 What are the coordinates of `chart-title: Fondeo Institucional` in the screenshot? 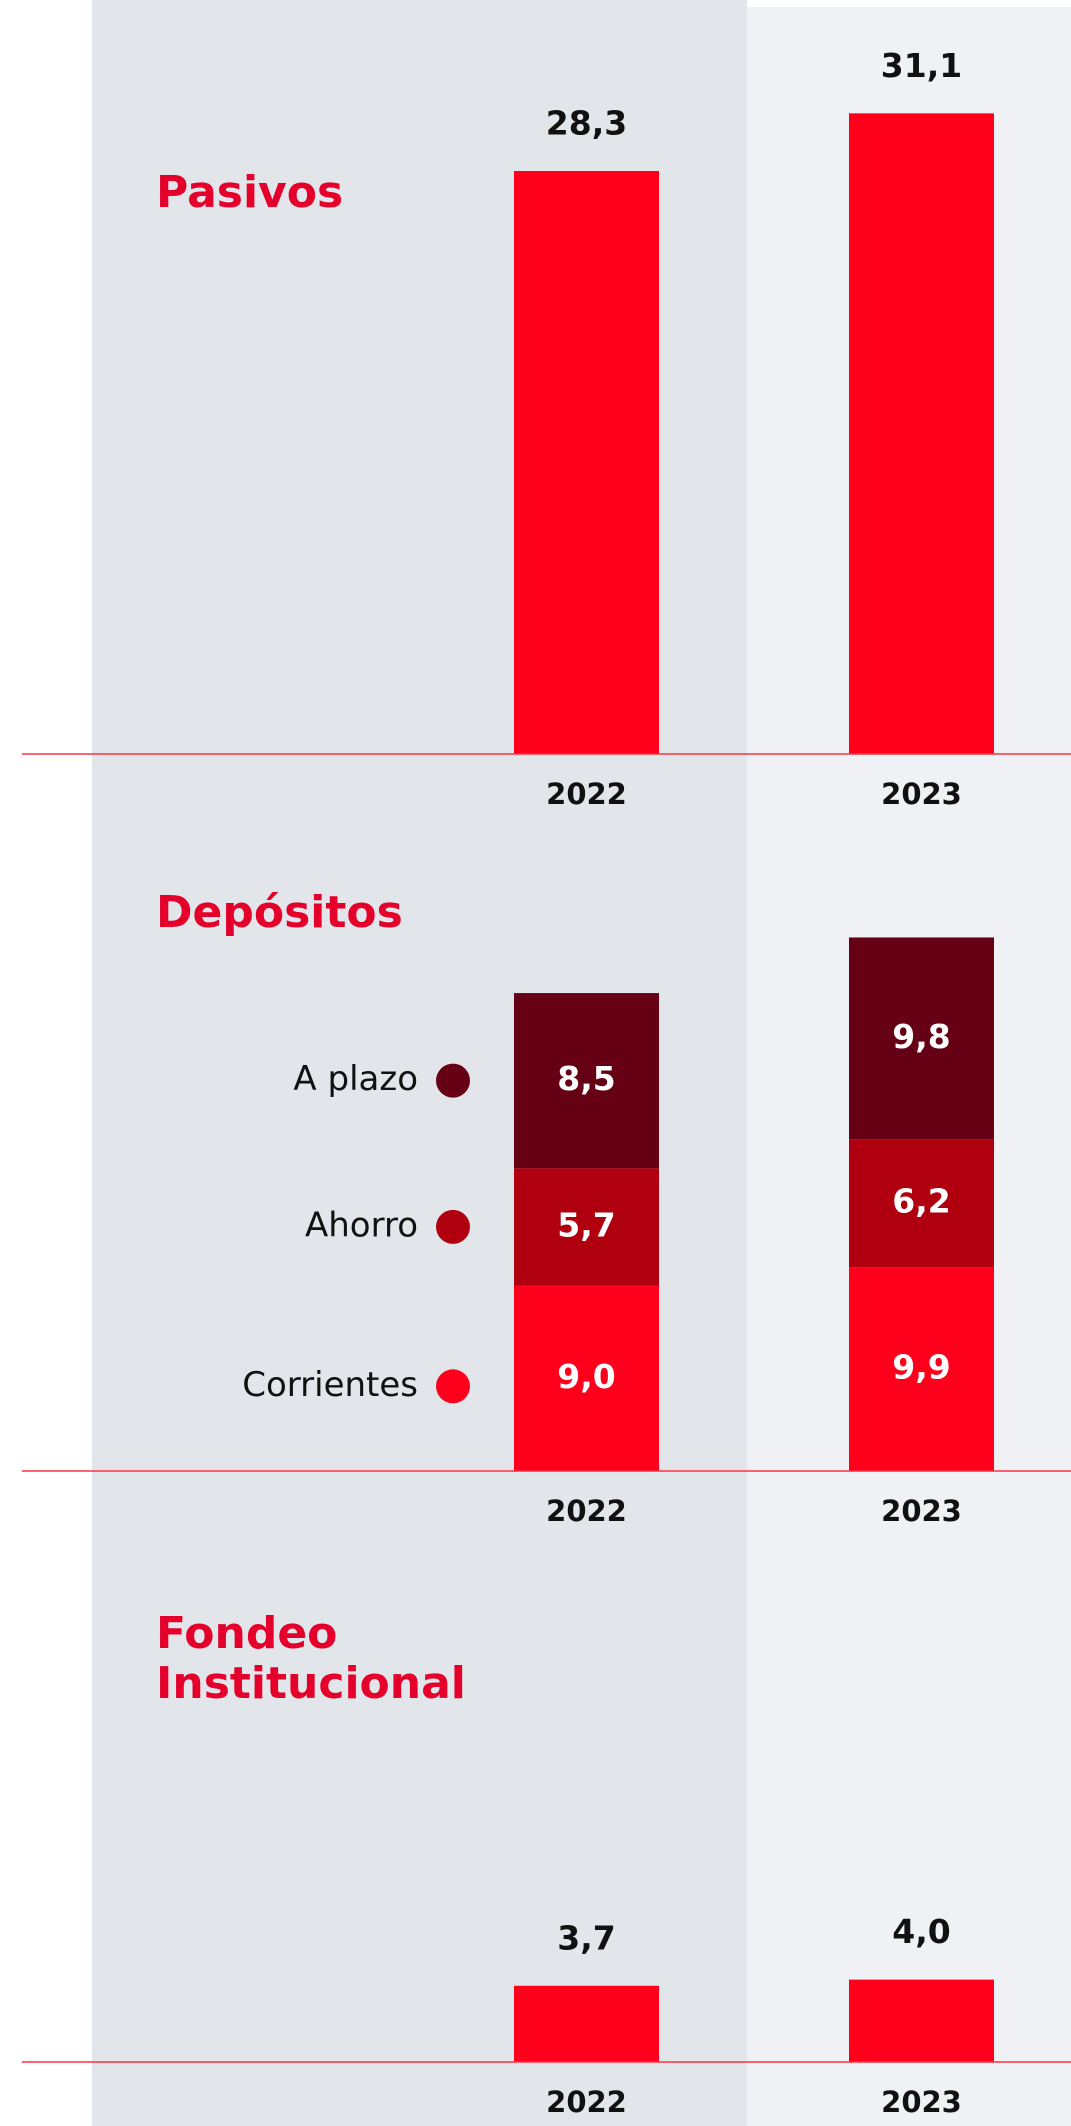 It's located at (311, 1658).